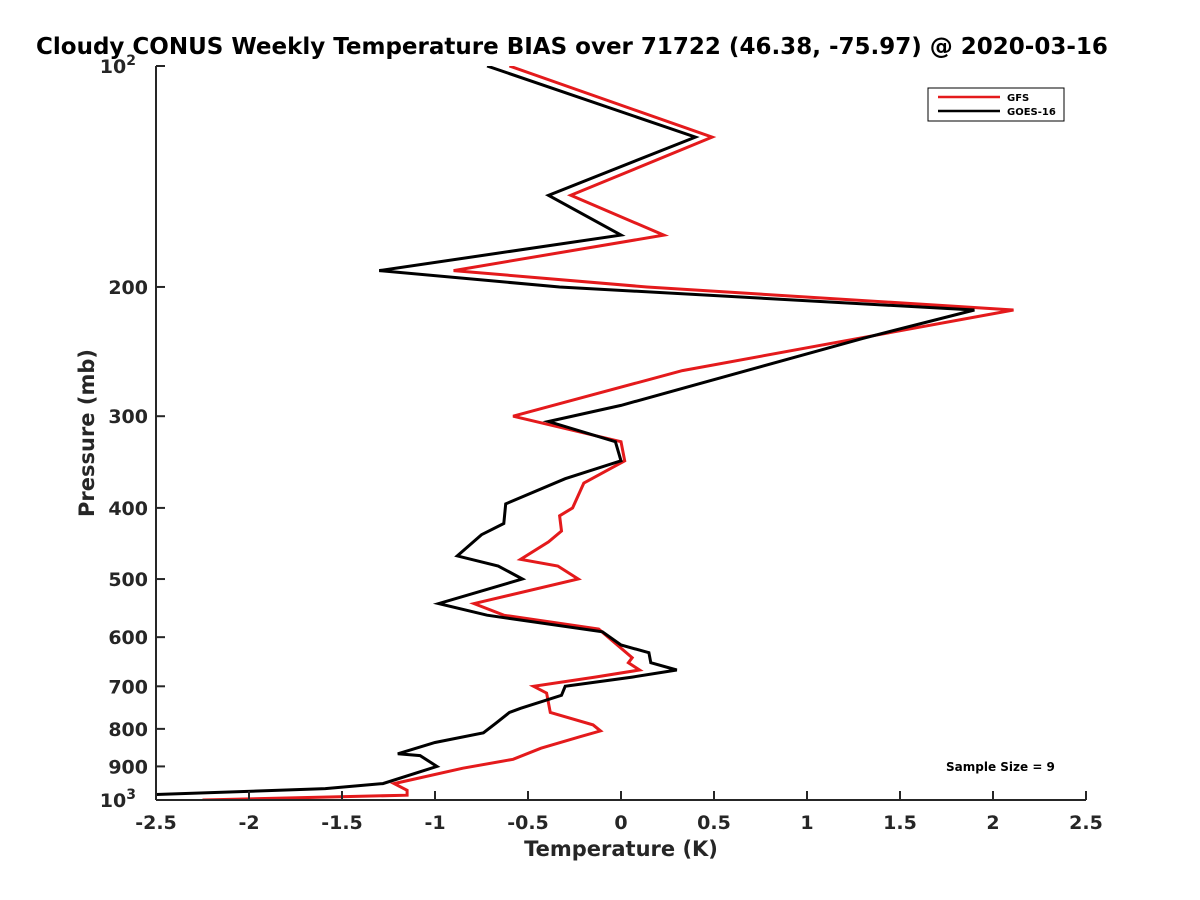 Image resolution: width=1200 pixels, height=900 pixels. Describe the element at coordinates (1000, 767) in the screenshot. I see `sample-size-annotation: Sample Size = 9` at that location.